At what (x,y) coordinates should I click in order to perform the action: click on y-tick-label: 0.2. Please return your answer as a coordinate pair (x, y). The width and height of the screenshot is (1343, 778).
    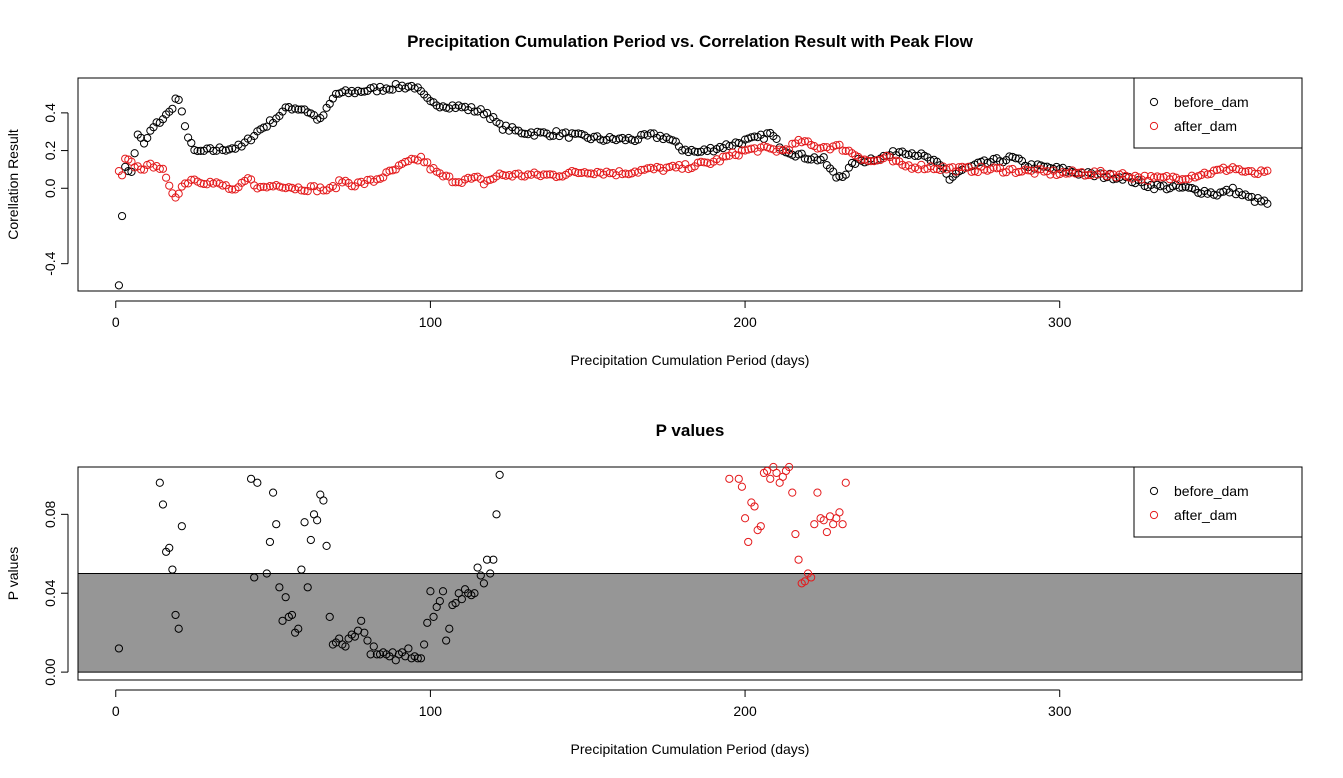
    Looking at the image, I should click on (50, 151).